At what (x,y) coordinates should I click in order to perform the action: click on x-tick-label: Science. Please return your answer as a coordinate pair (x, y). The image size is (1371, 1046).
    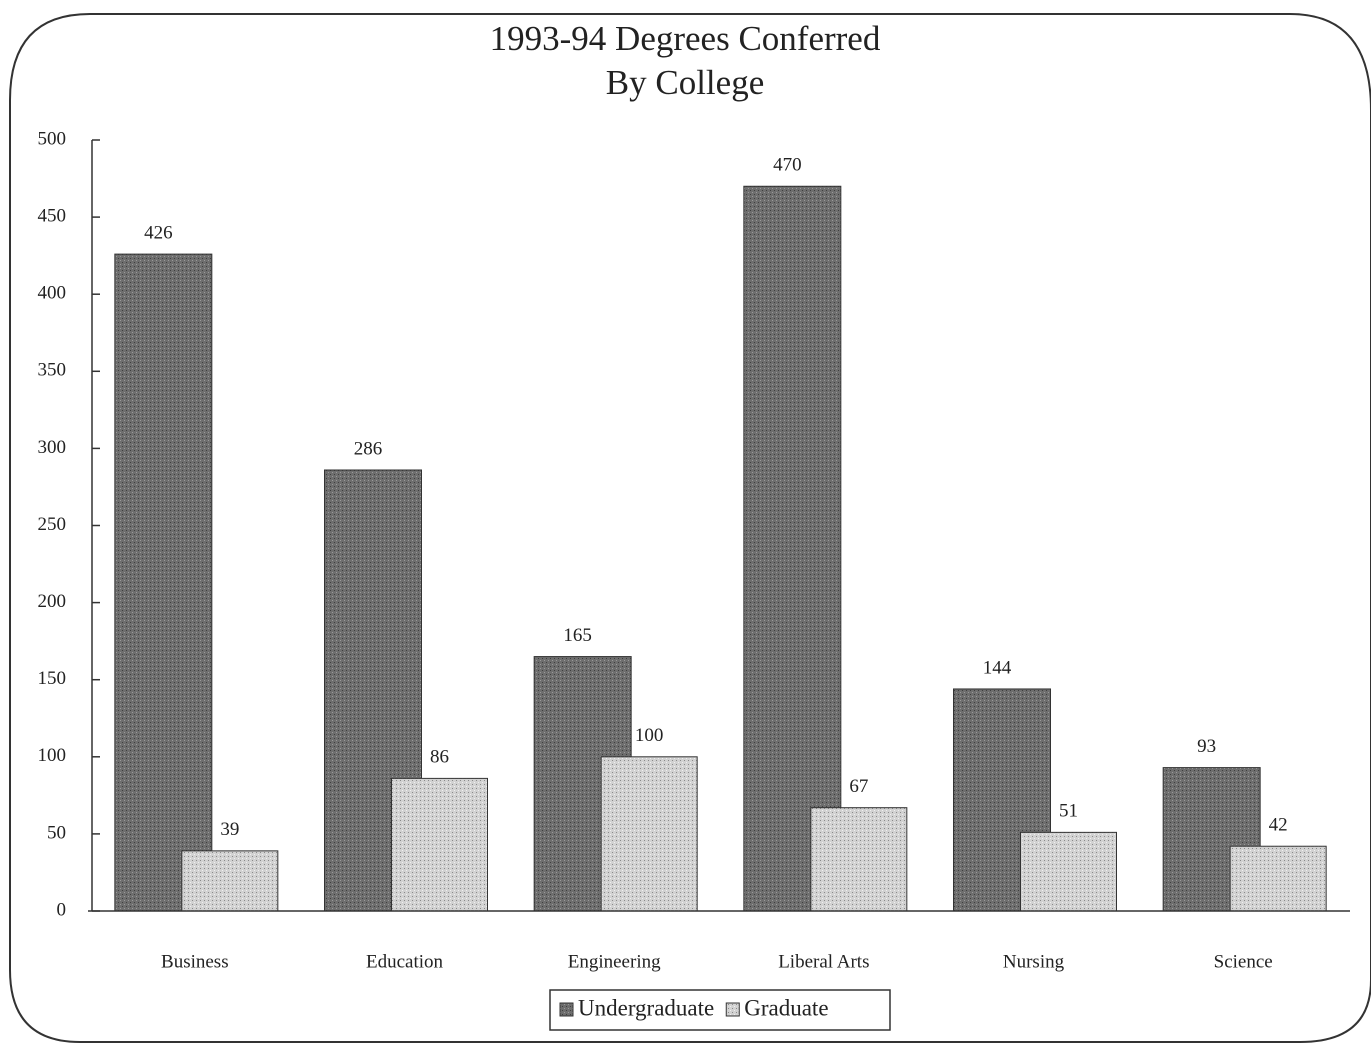
    Looking at the image, I should click on (1243, 961).